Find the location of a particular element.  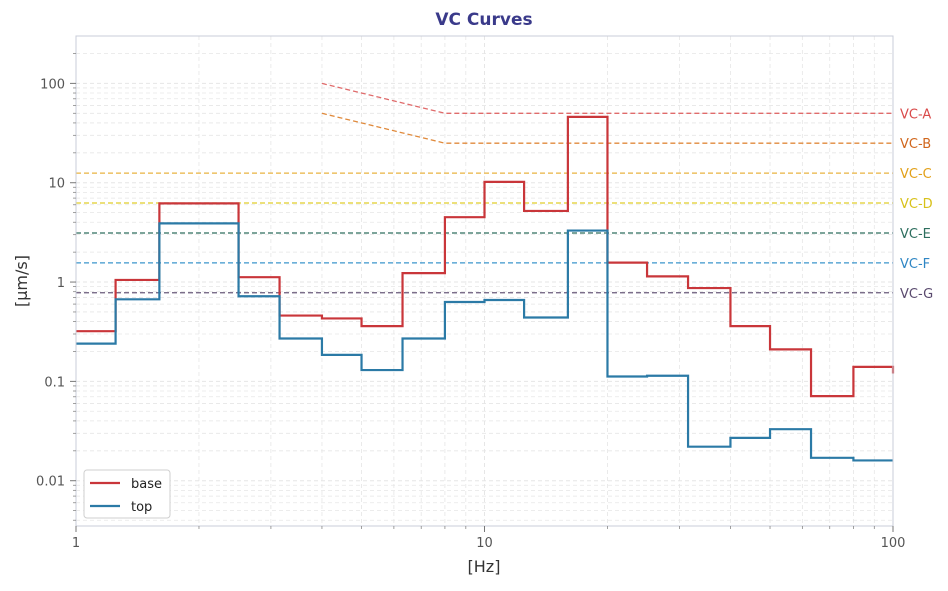

legend-label-base: base is located at coordinates (146, 484).